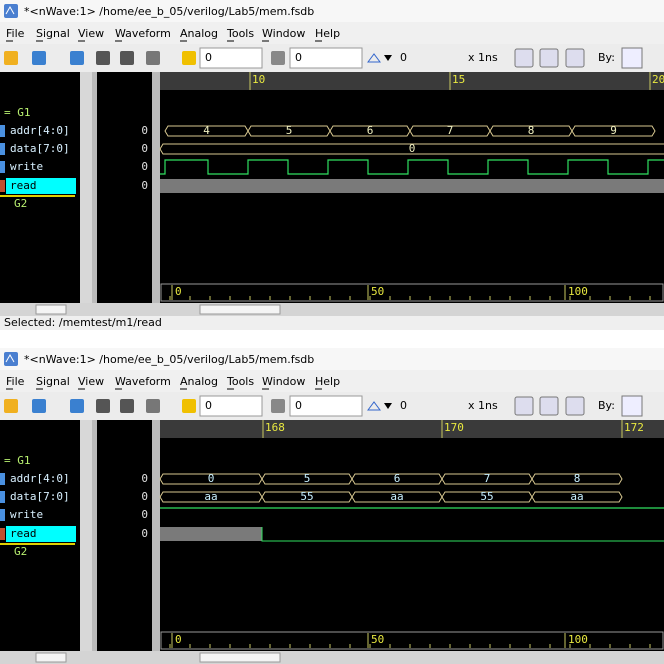 The image size is (664, 664). Describe the element at coordinates (156, 187) in the screenshot. I see `value-gap` at that location.